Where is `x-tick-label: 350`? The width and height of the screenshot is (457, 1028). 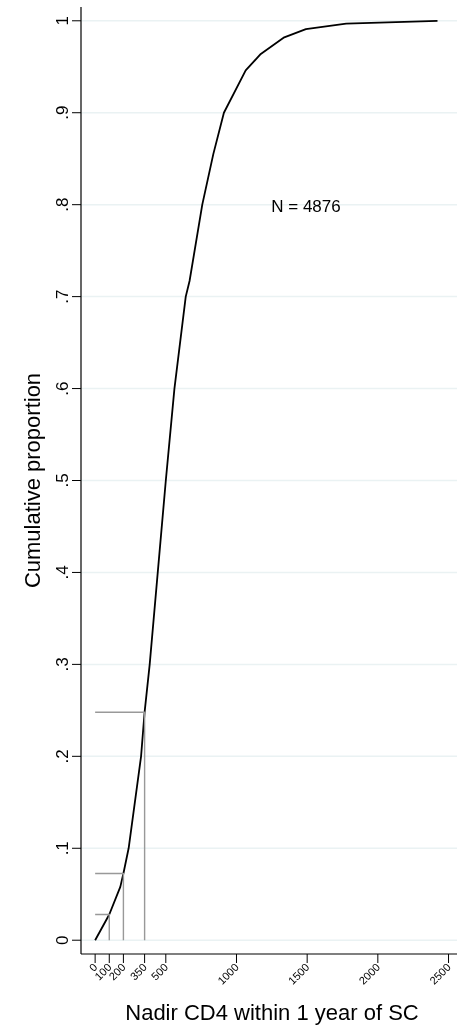 x-tick-label: 350 is located at coordinates (138, 971).